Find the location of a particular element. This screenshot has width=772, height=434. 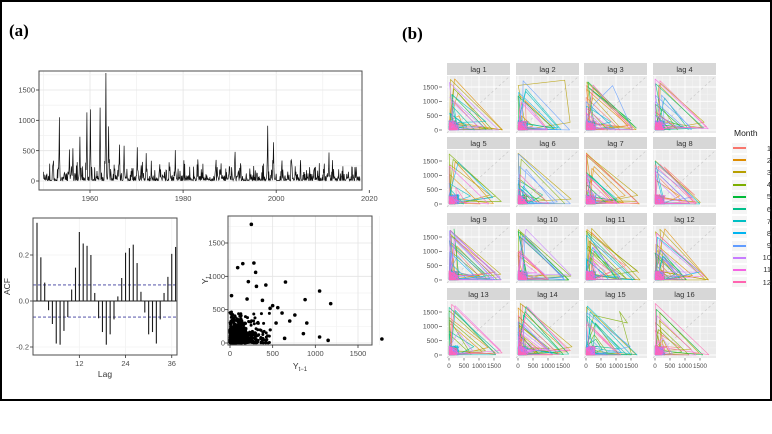

panel-a-label: (a) is located at coordinates (19, 30).